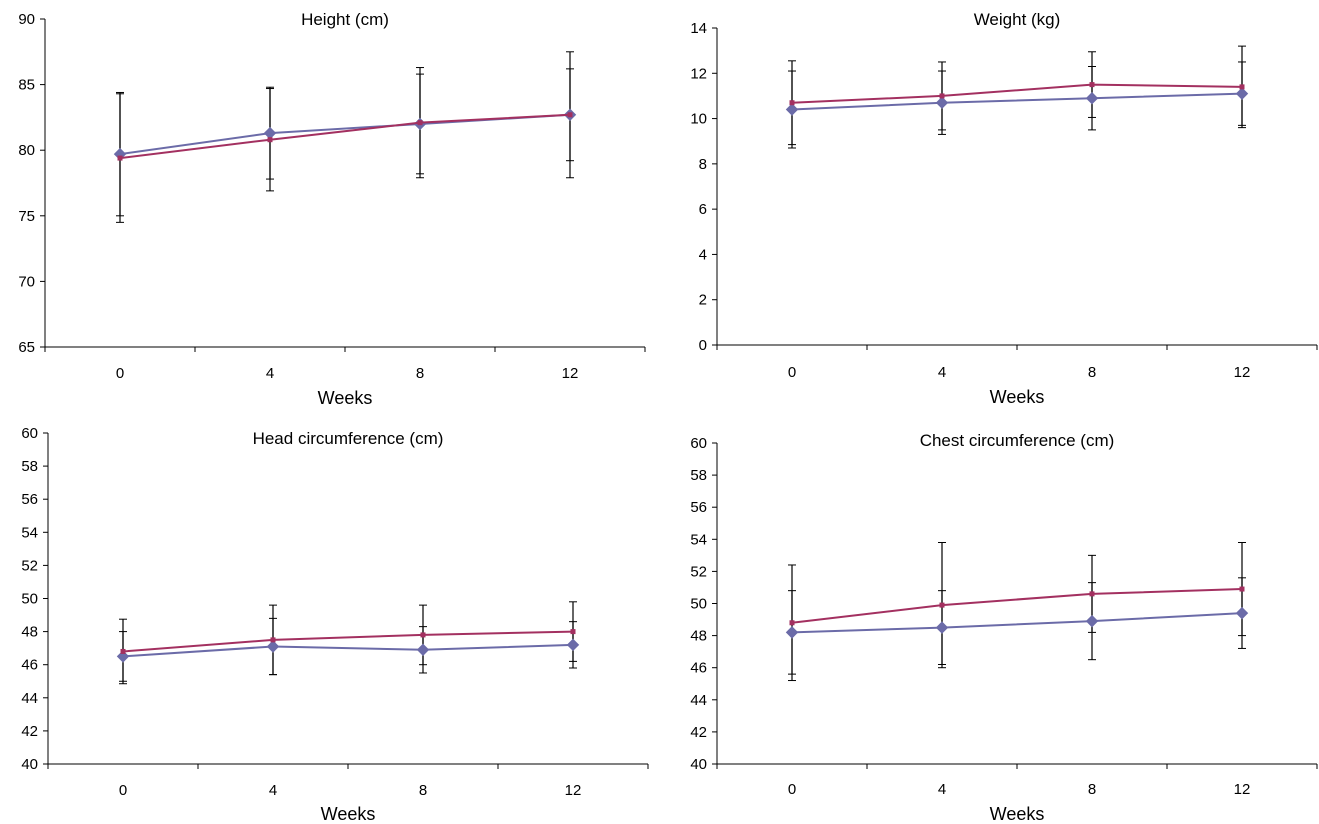 The width and height of the screenshot is (1319, 824). I want to click on y-tick-label: 0, so click(703, 345).